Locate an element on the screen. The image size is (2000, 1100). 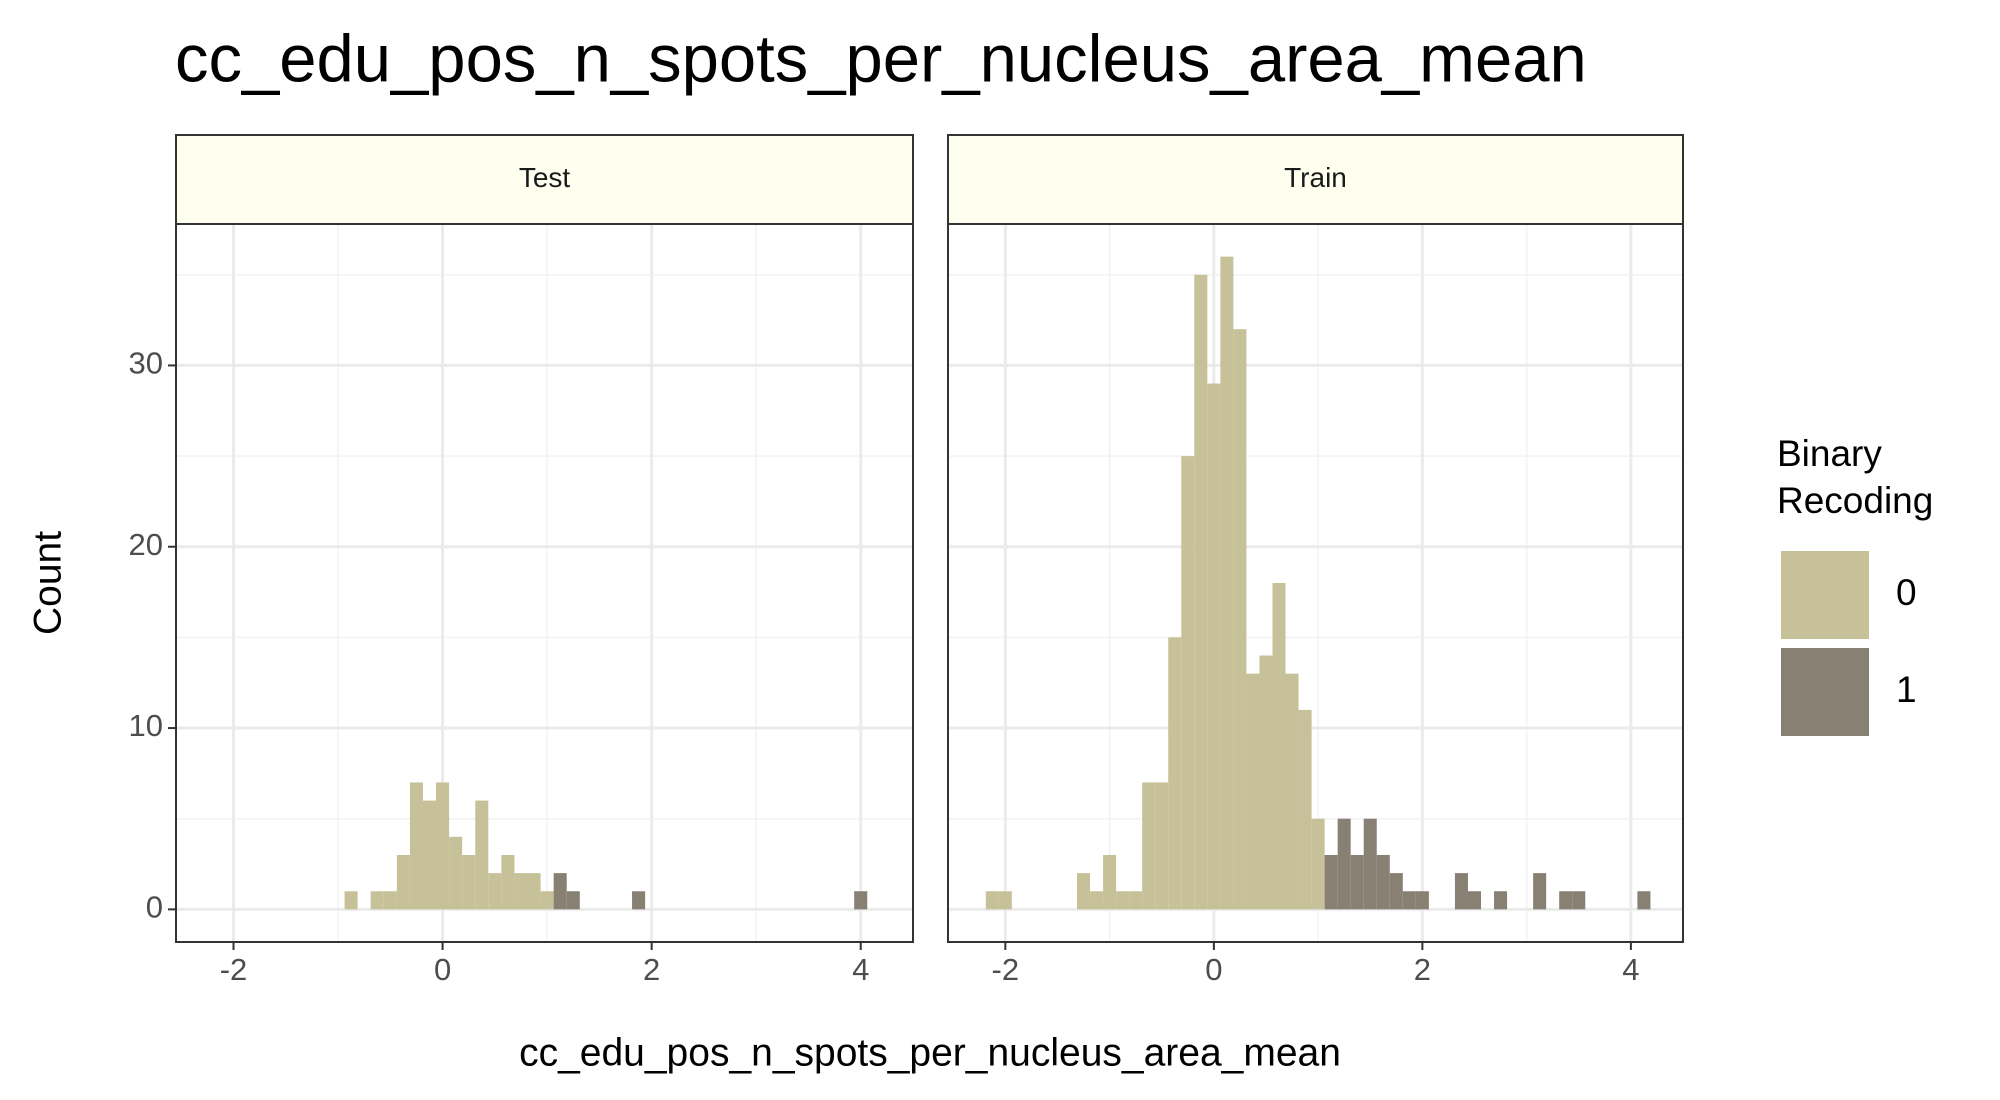
legend-label: 1 is located at coordinates (1906, 689).